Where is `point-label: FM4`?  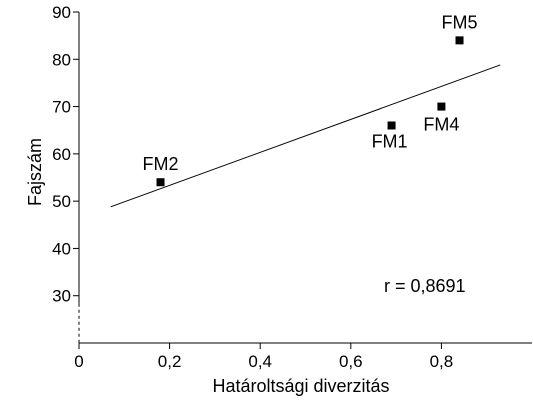 point-label: FM4 is located at coordinates (441, 125).